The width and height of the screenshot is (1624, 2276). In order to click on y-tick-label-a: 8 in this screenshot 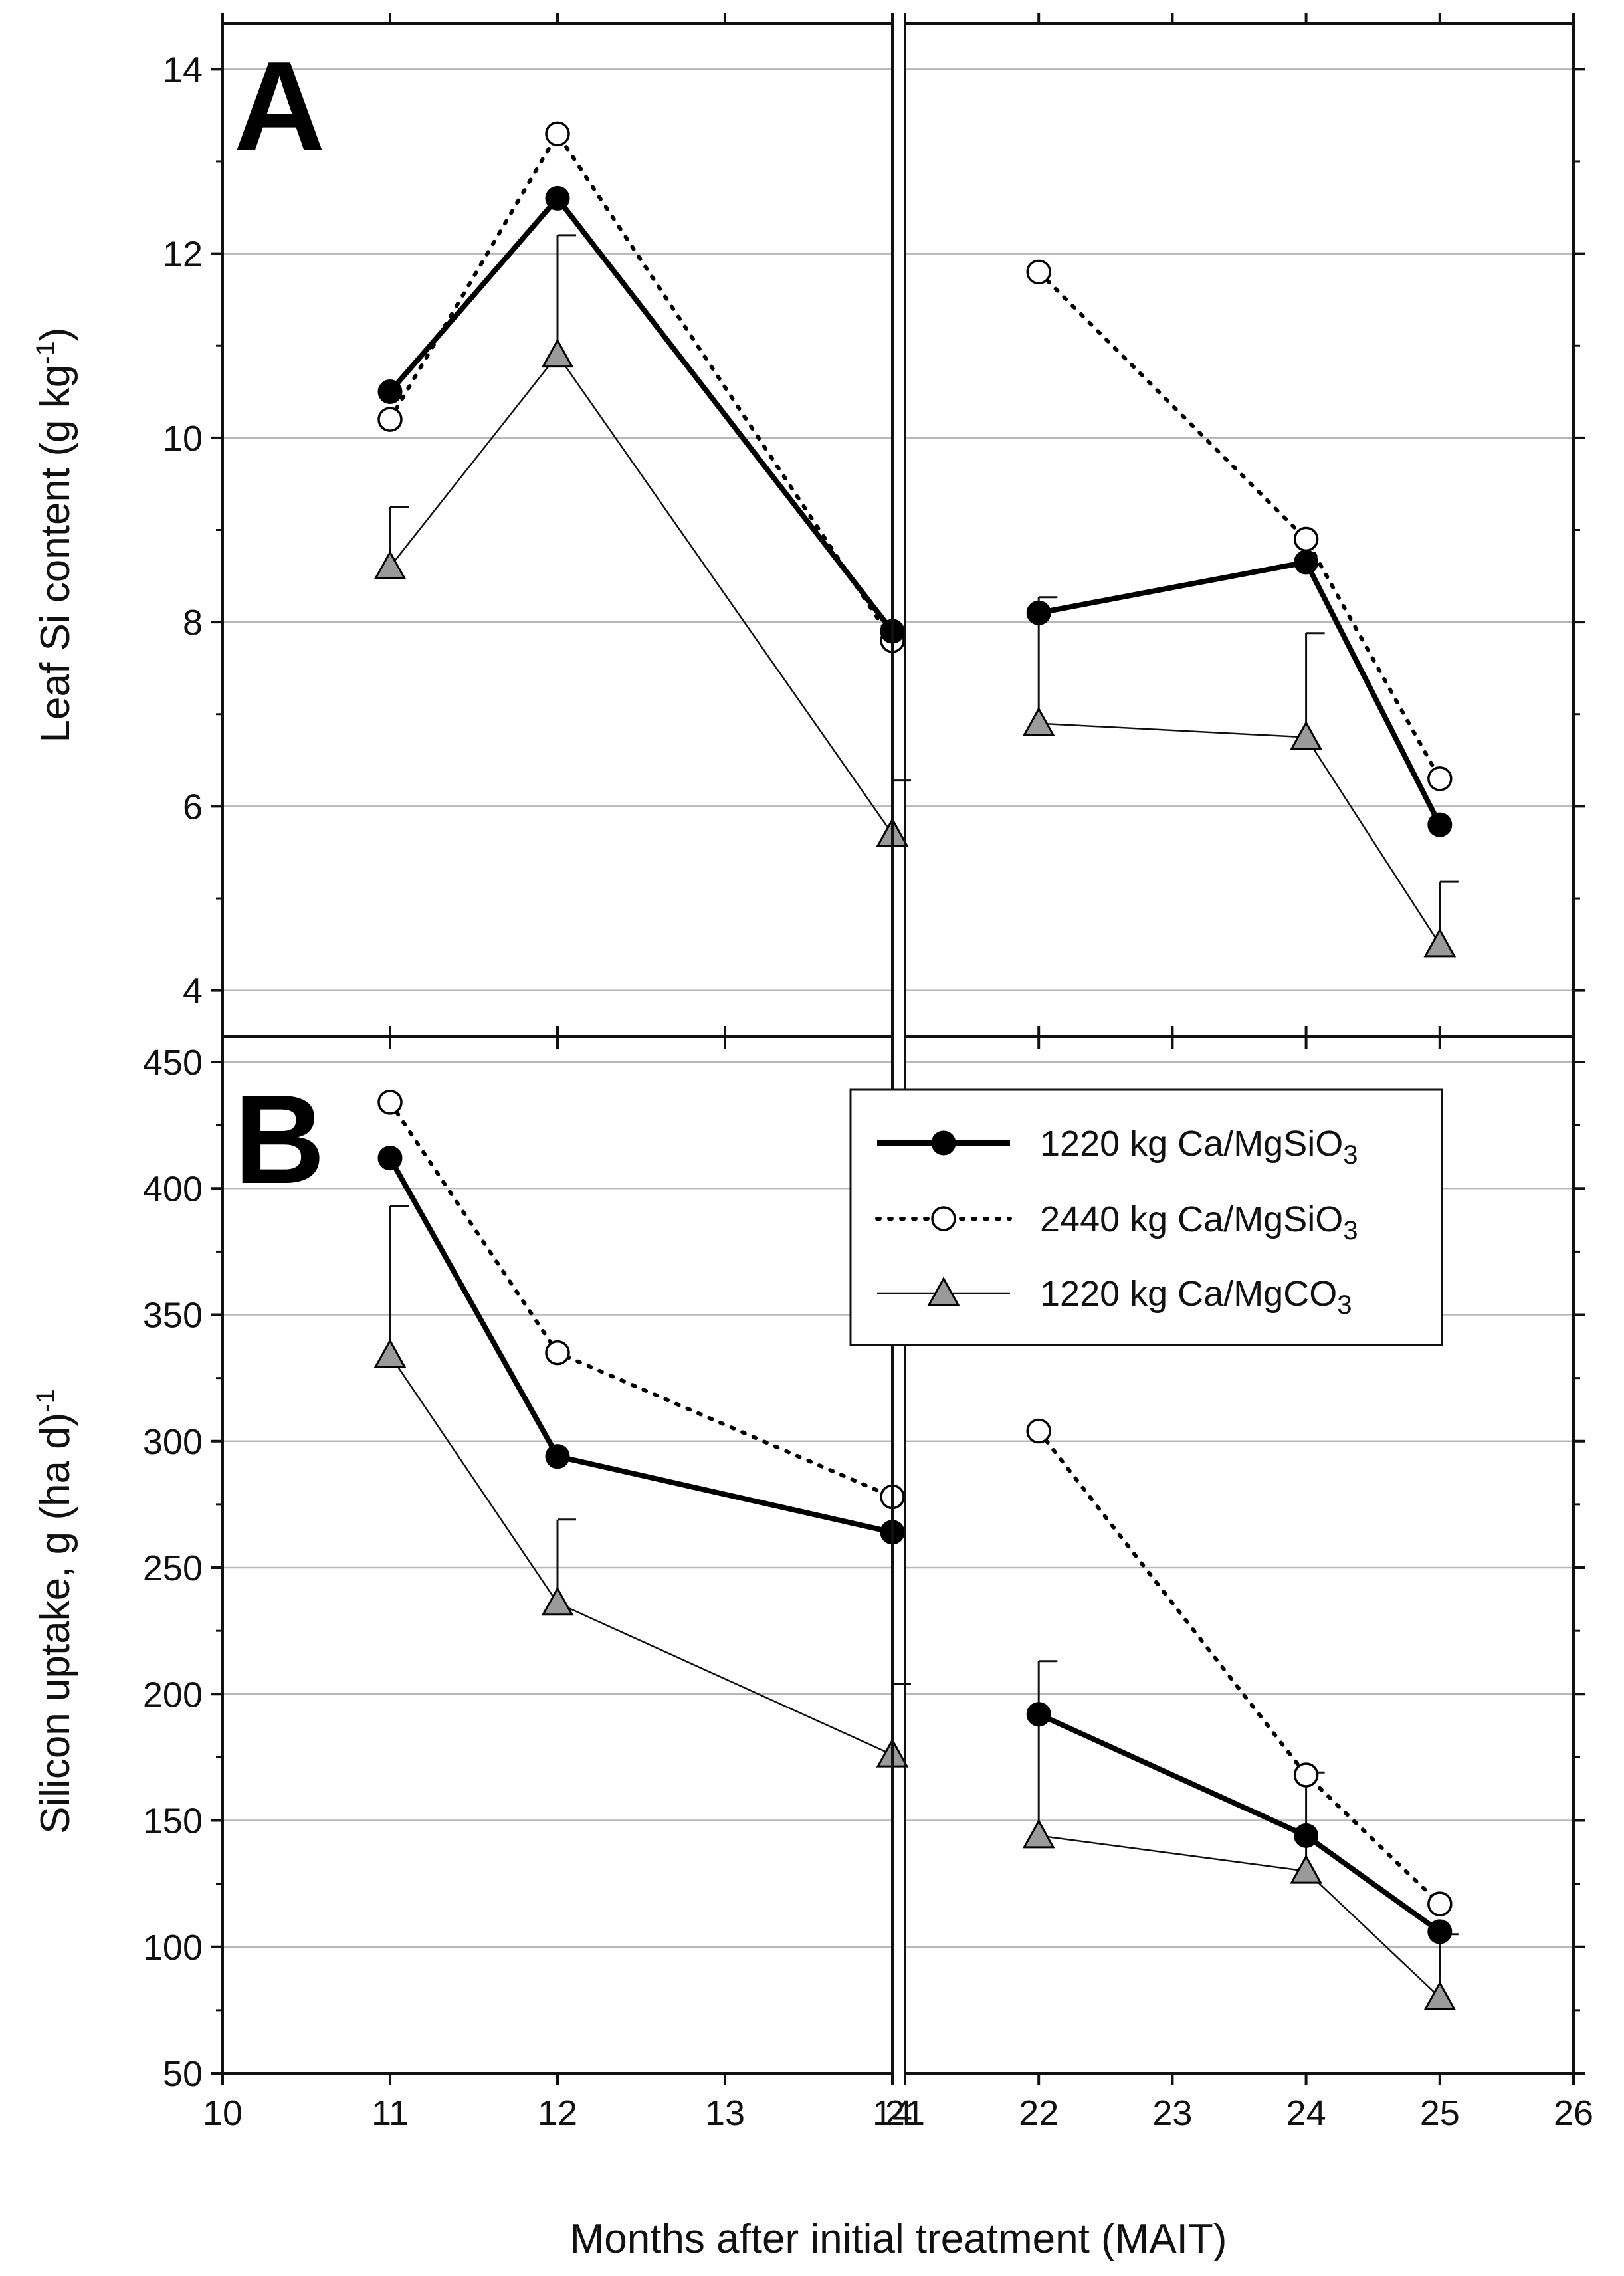, I will do `click(193, 623)`.